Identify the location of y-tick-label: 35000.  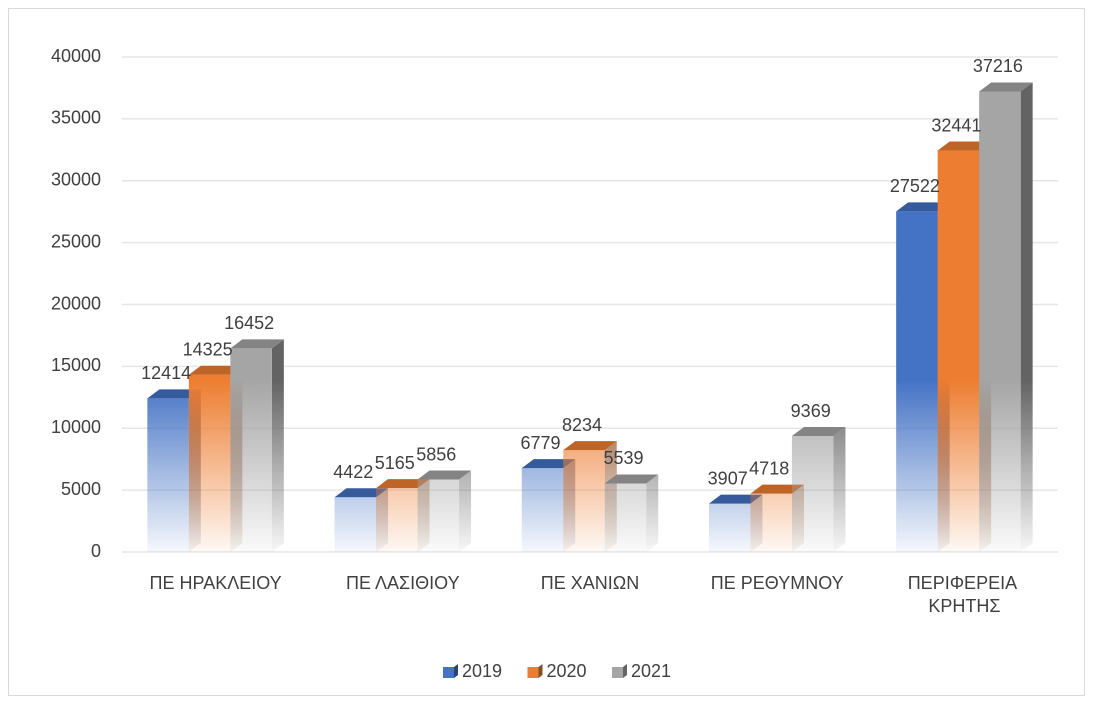
(76, 118).